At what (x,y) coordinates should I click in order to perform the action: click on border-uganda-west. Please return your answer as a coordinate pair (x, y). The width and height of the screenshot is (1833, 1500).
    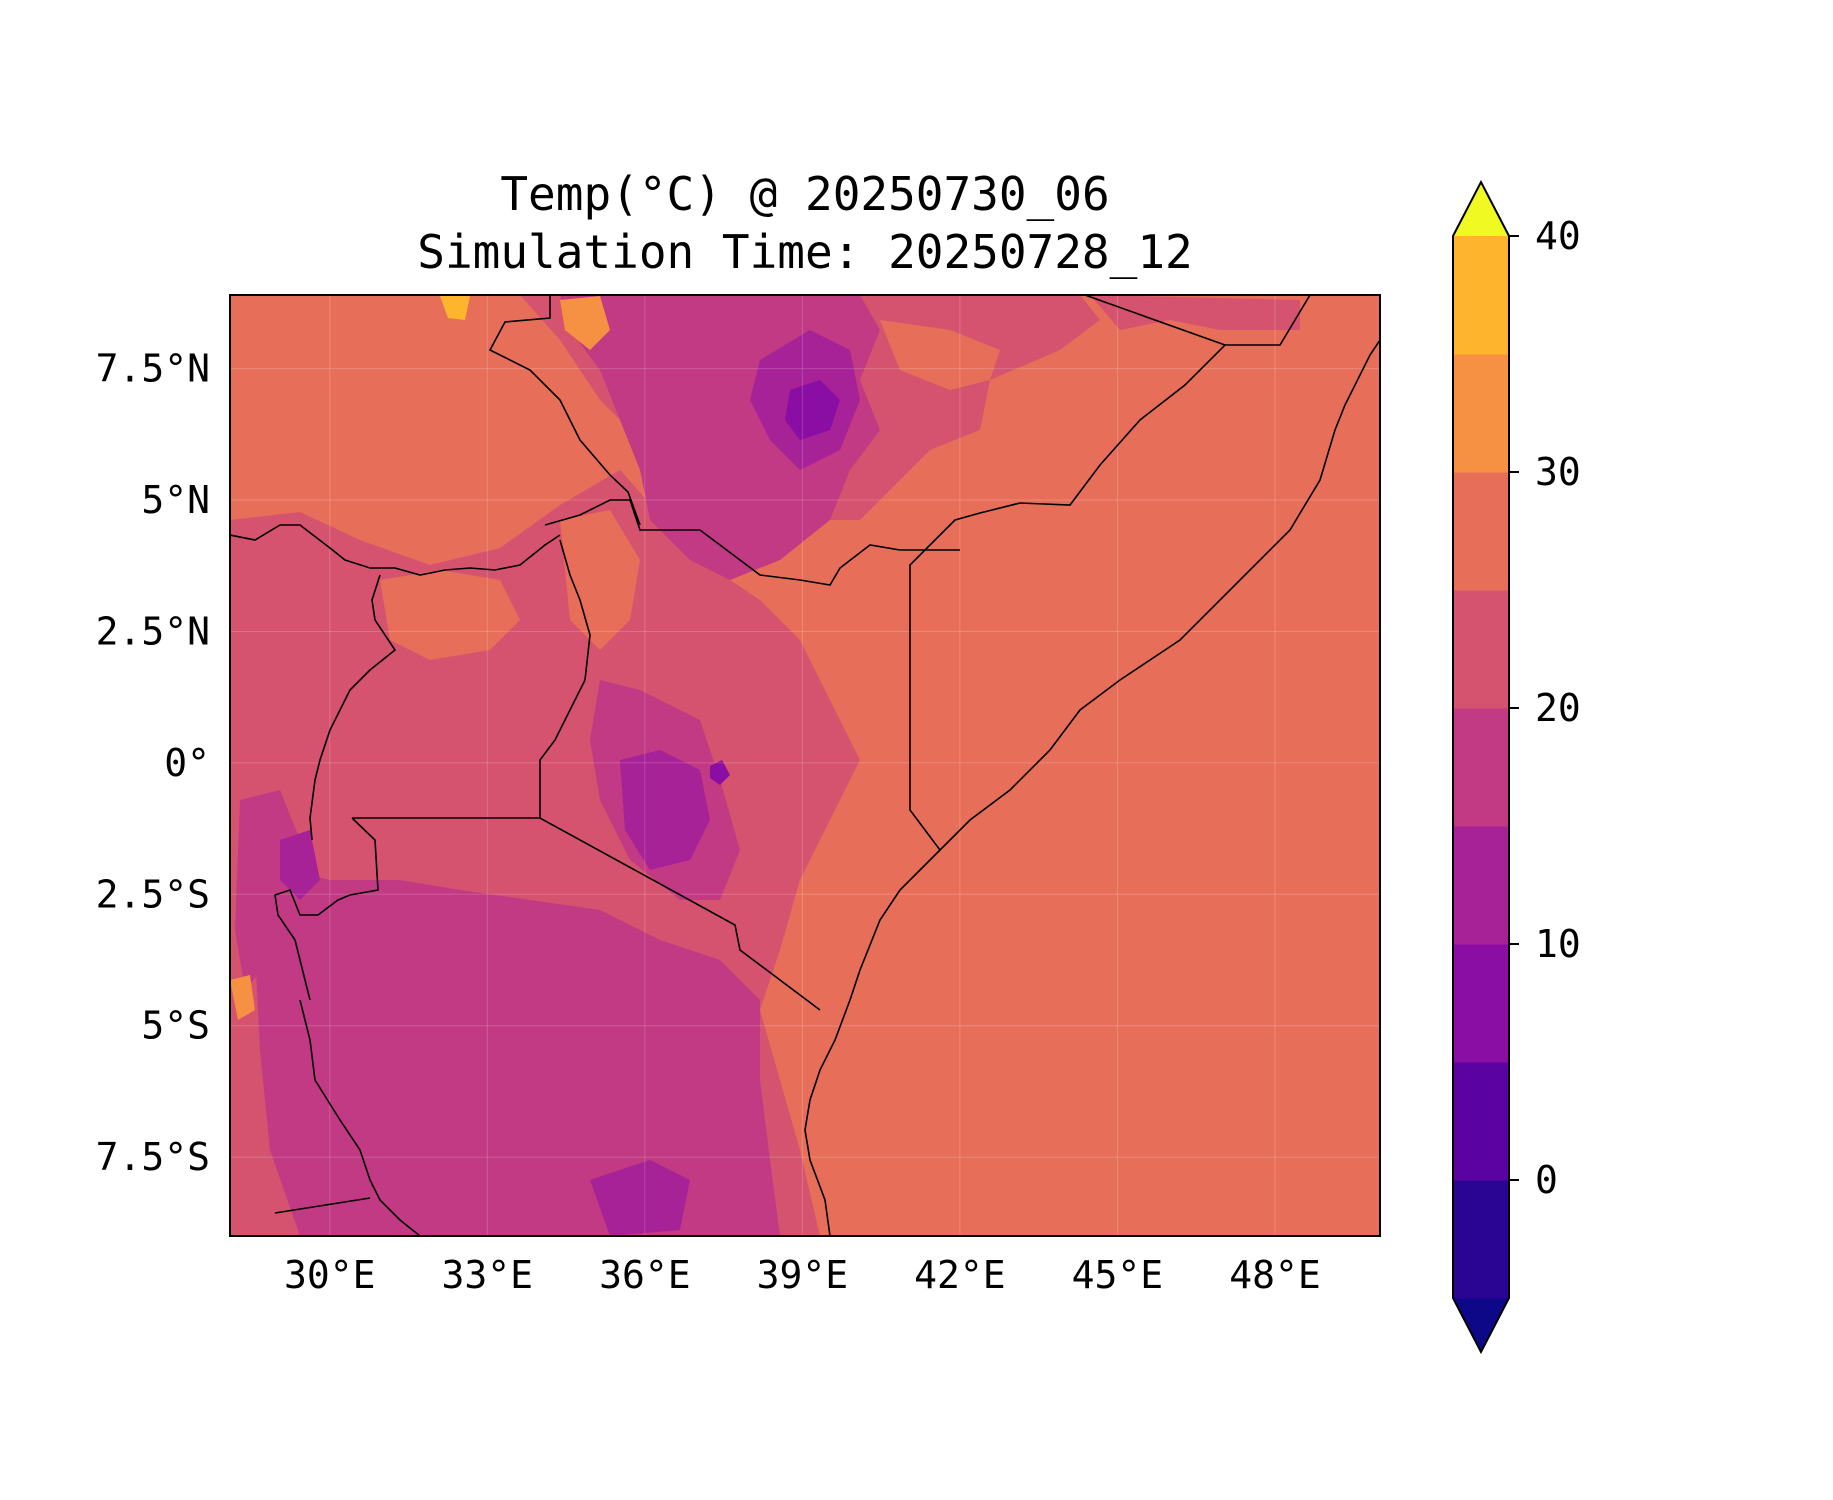
    Looking at the image, I should click on (353, 707).